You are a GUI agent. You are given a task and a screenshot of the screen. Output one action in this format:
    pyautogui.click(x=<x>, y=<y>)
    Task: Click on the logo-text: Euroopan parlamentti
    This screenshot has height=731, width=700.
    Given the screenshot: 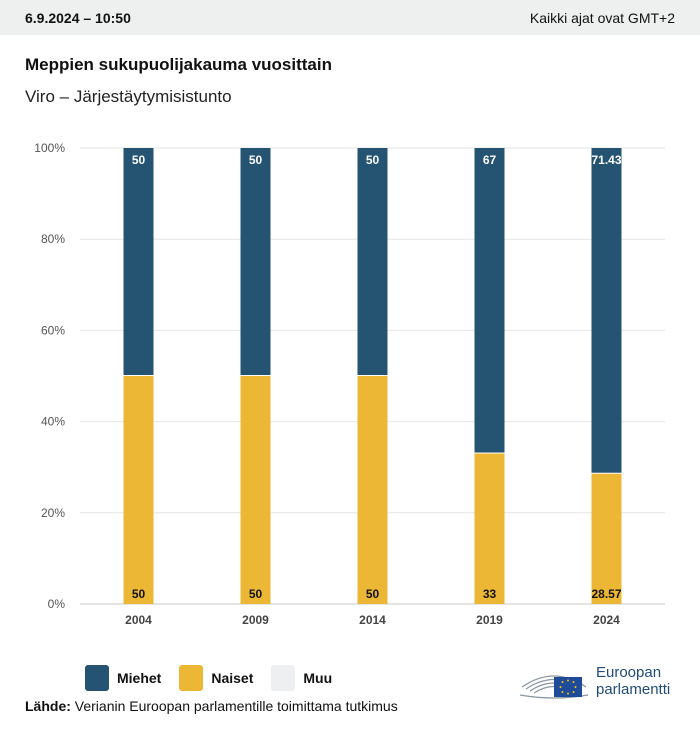 What is the action you would take?
    pyautogui.click(x=633, y=681)
    